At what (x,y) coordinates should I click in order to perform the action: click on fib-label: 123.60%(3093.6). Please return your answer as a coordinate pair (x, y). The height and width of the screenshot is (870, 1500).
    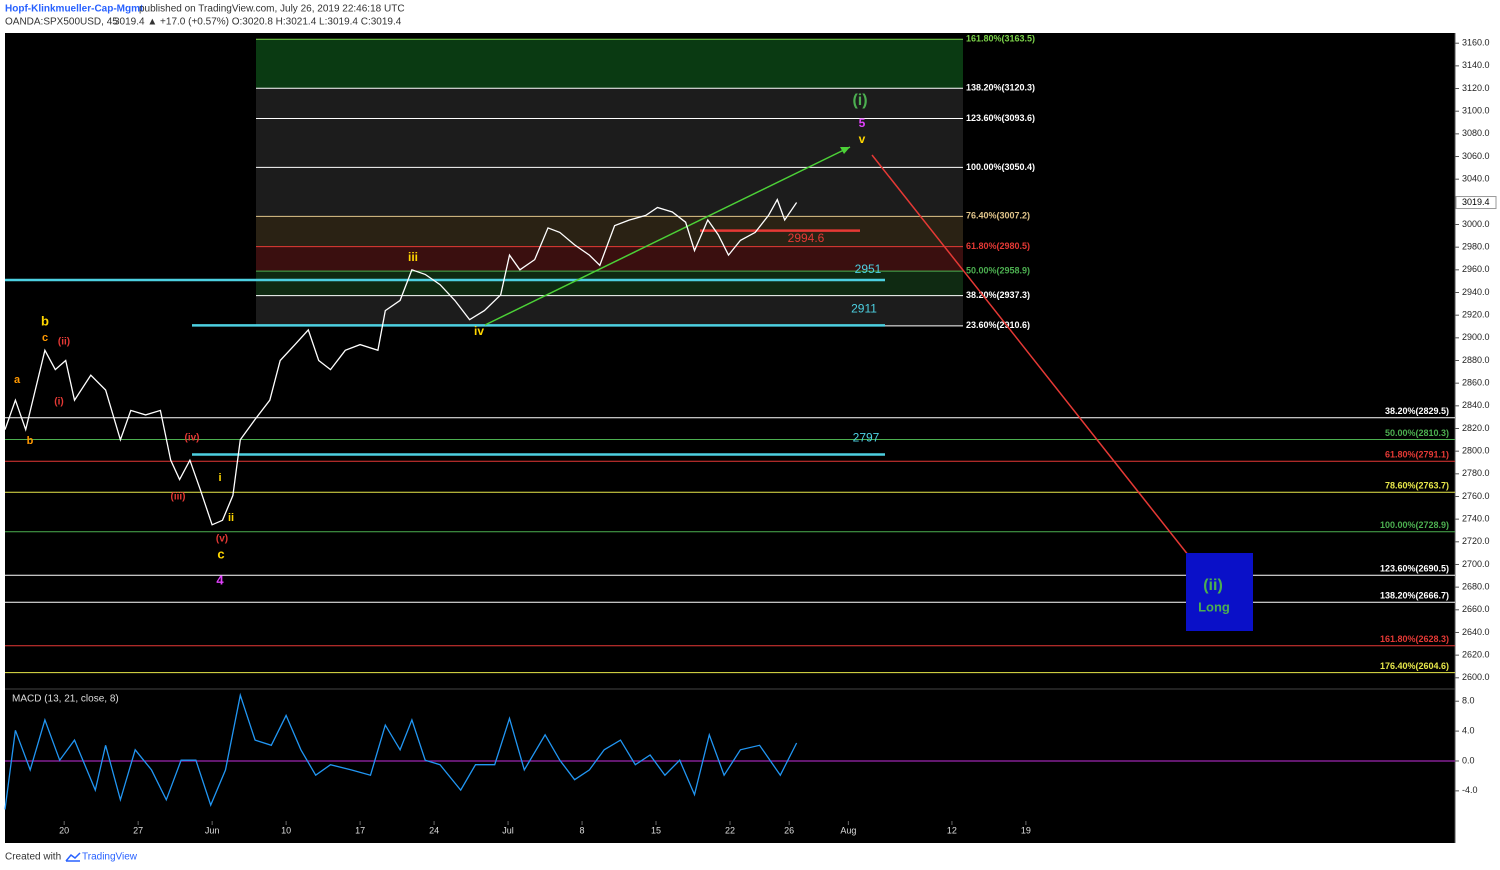
    Looking at the image, I should click on (1000, 118).